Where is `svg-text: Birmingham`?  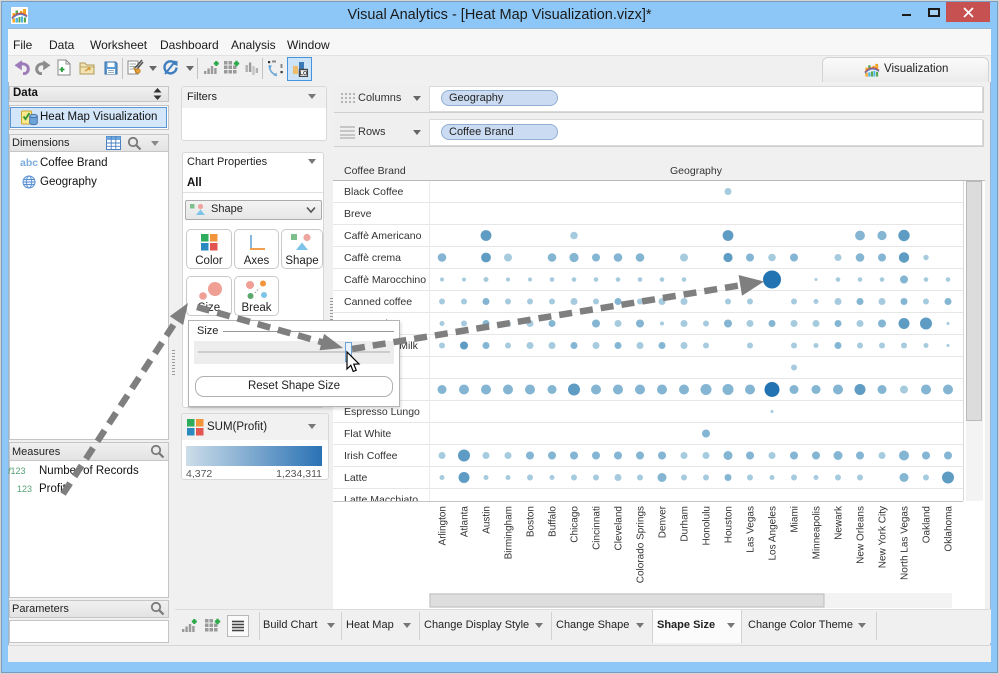
svg-text: Birmingham is located at coordinates (509, 532).